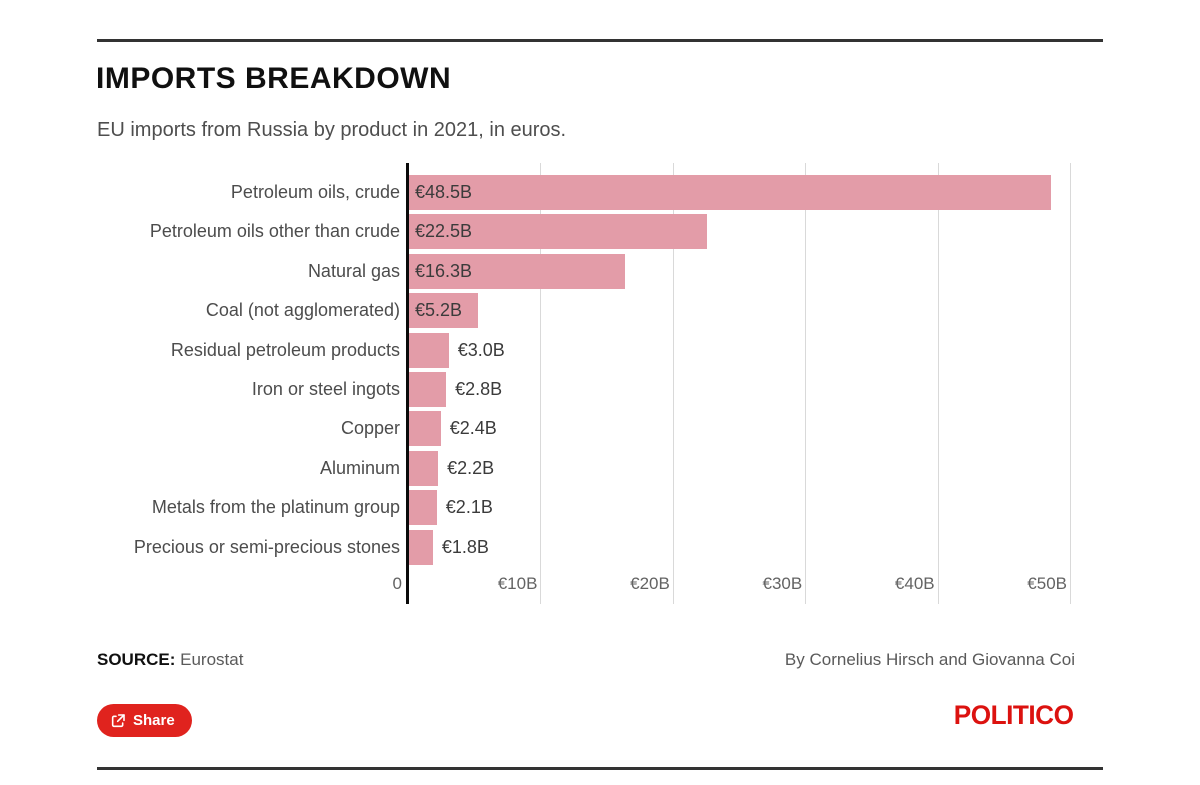 This screenshot has height=785, width=1200. Describe the element at coordinates (212, 659) in the screenshot. I see `source-value: Eurostat` at that location.